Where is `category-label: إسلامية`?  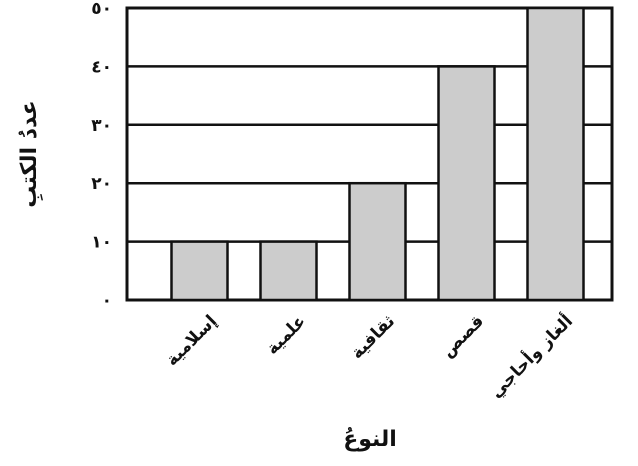 category-label: إسلامية is located at coordinates (191, 340).